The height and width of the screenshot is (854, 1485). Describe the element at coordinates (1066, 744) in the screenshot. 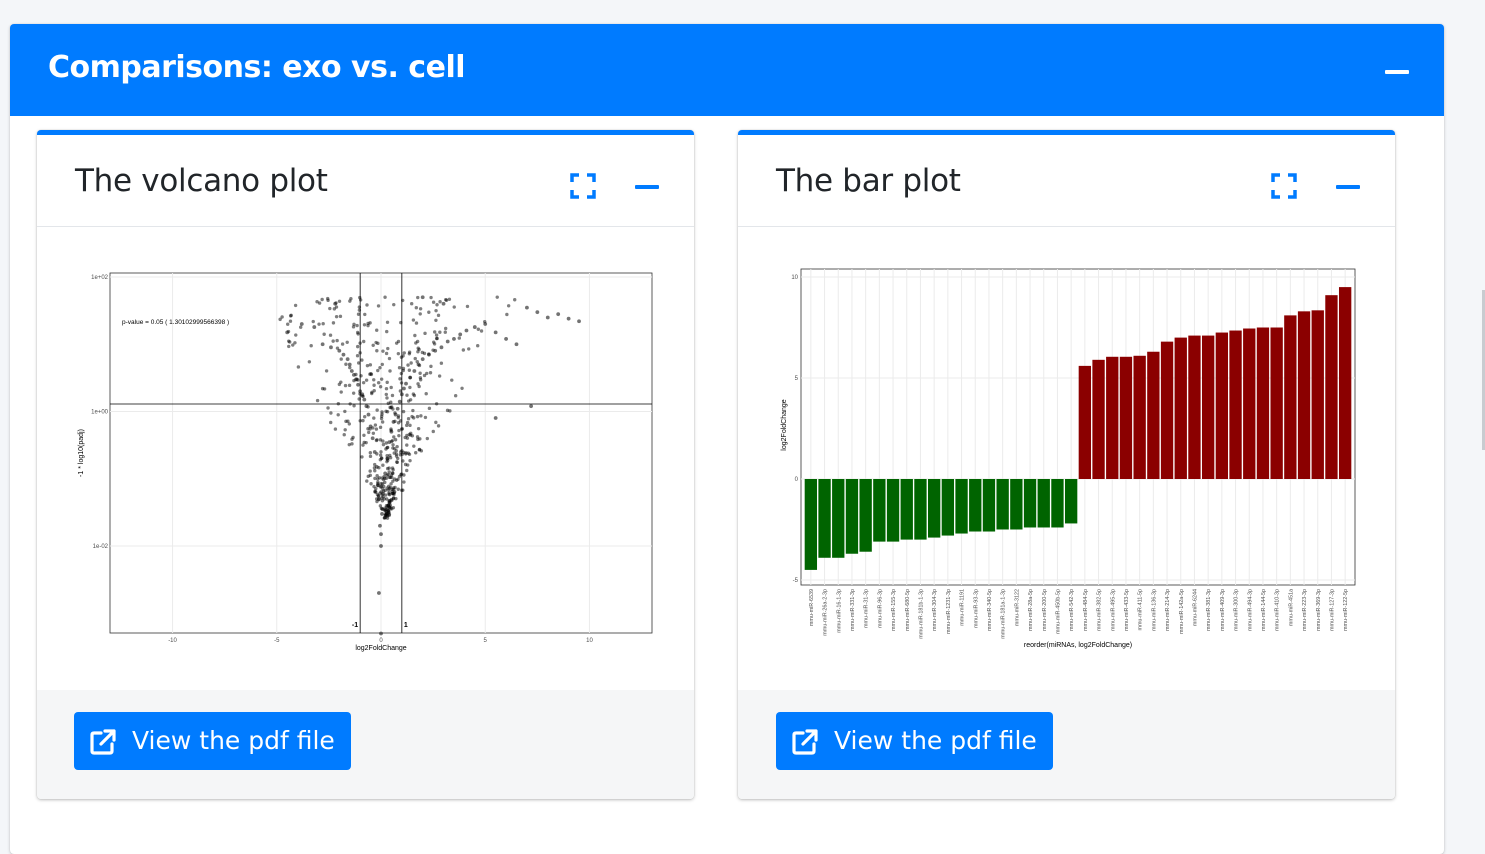

I see `bar-card-footer: View the pdf file` at that location.